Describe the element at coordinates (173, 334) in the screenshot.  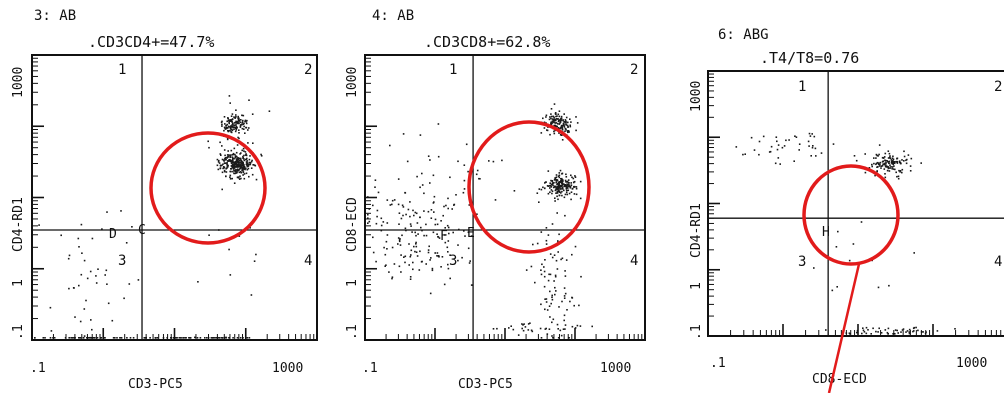
I see `x-axis-ticks` at that location.